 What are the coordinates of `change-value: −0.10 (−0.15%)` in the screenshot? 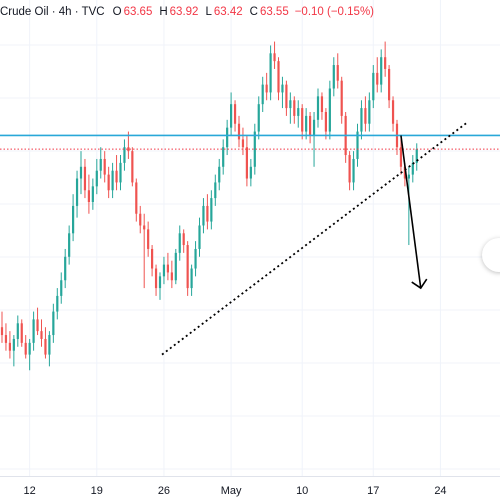 It's located at (334, 12).